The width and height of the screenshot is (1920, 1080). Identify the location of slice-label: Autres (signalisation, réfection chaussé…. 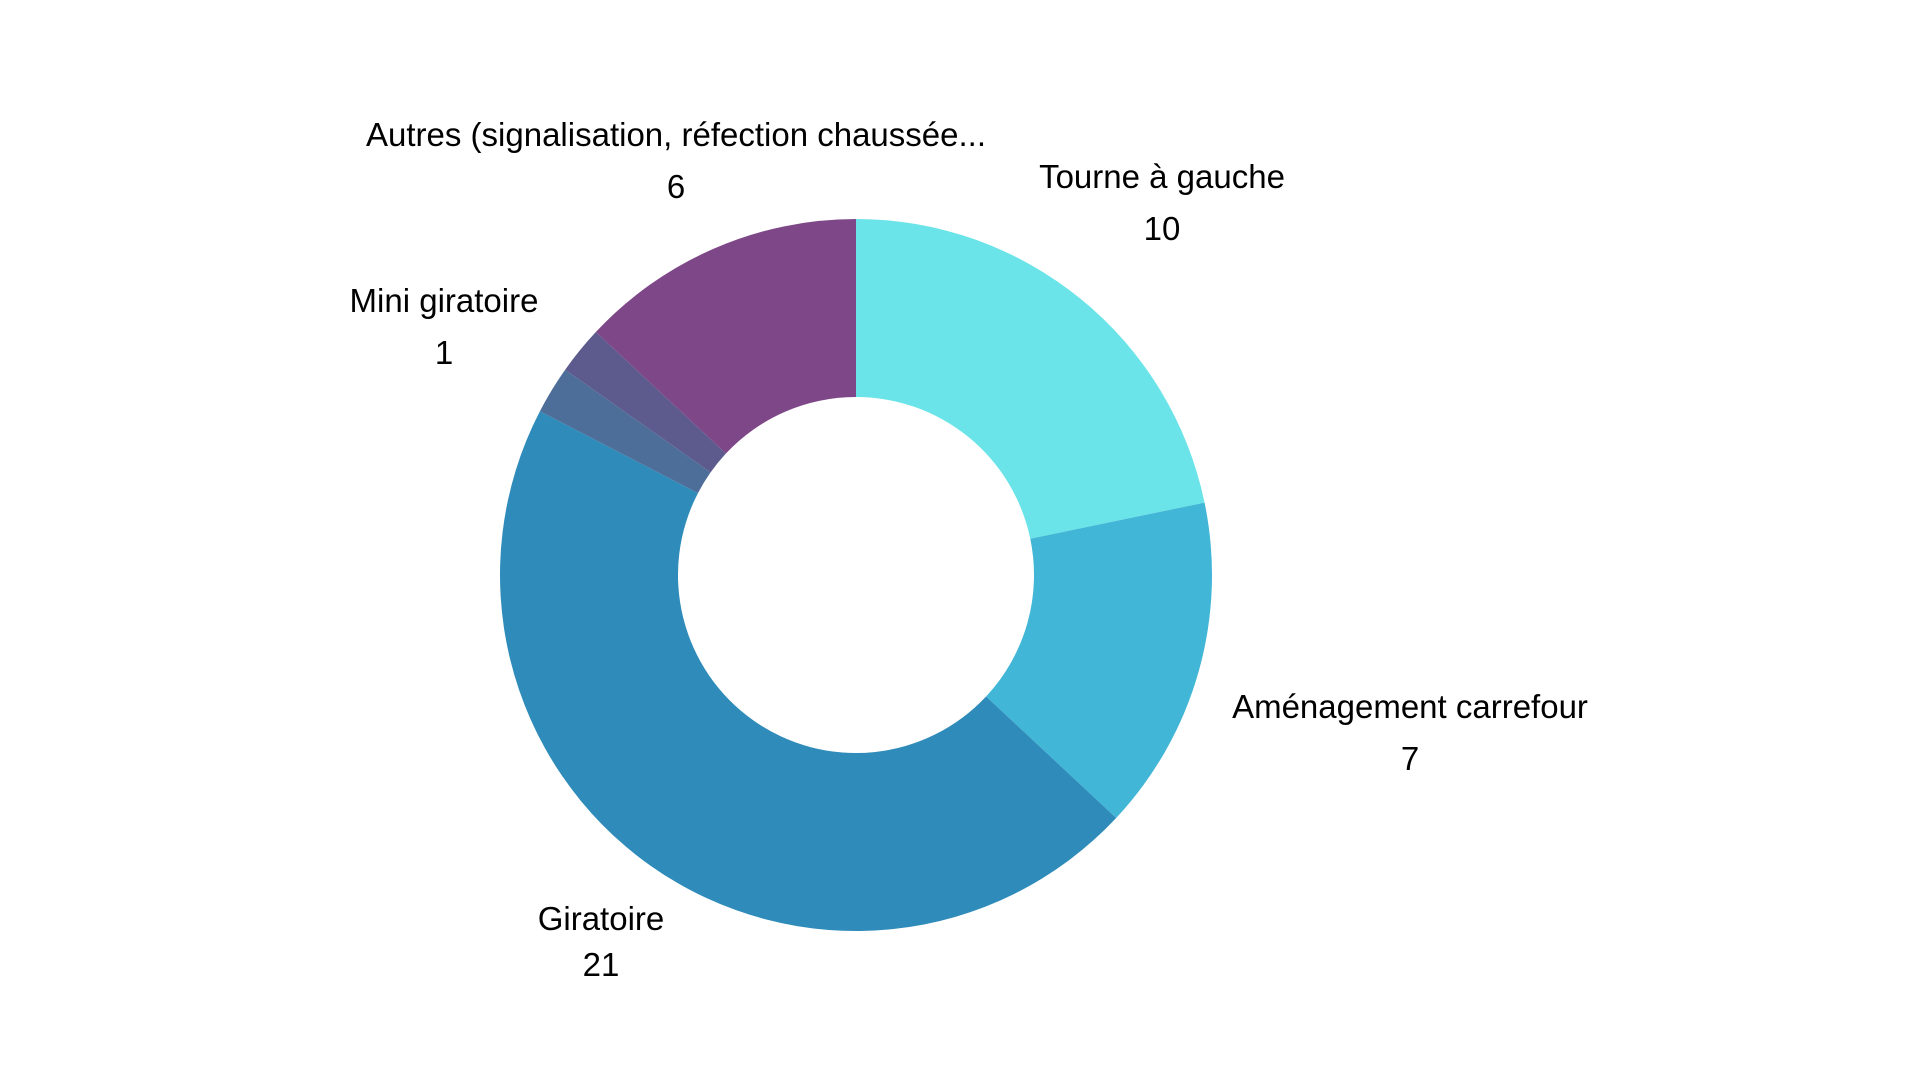
(676, 134).